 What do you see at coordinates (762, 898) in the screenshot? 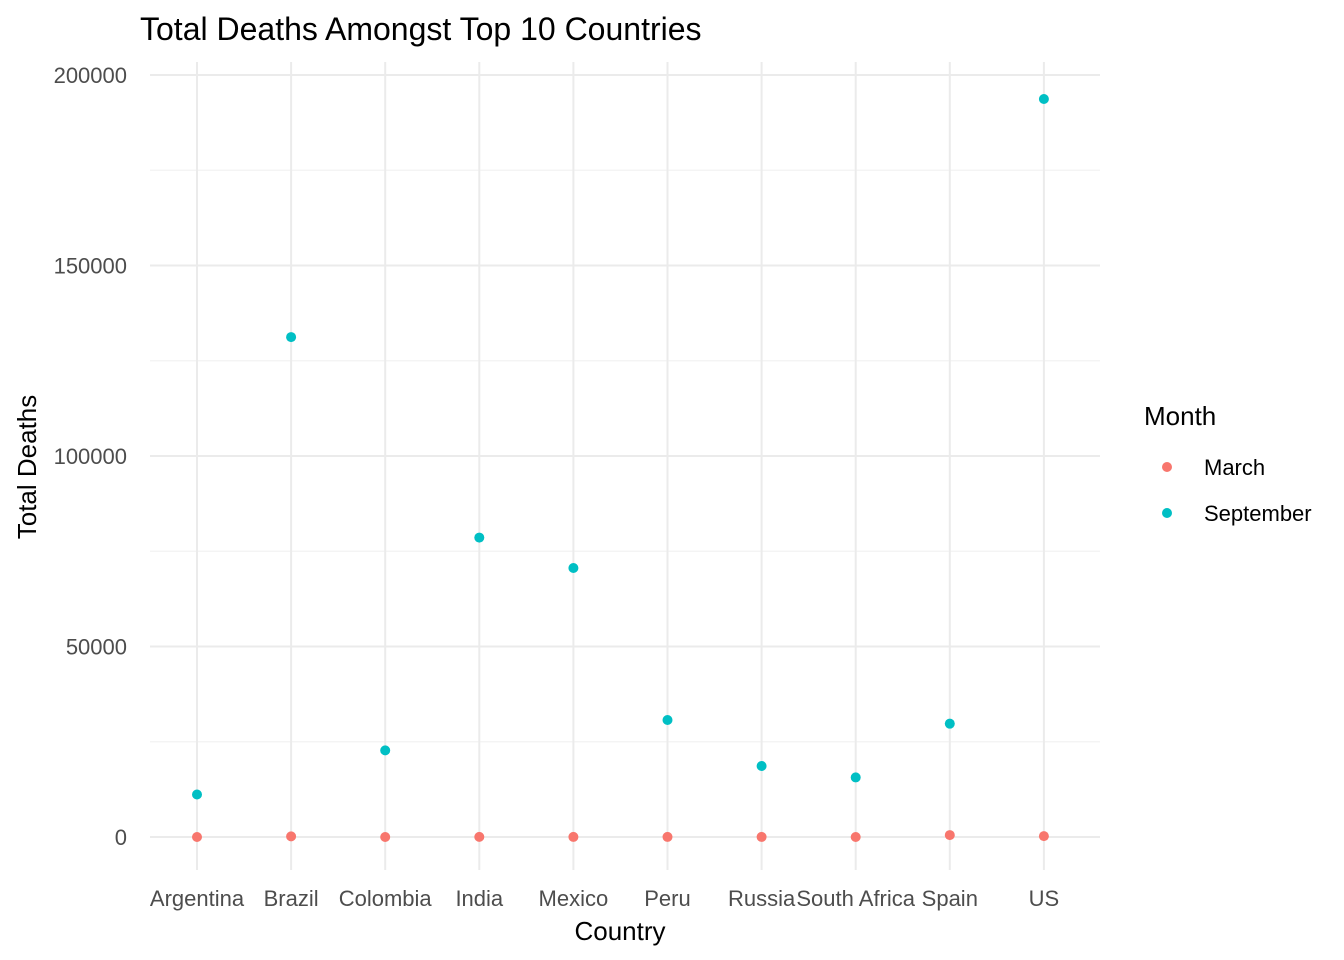
I see `x-tick-label: Russia` at bounding box center [762, 898].